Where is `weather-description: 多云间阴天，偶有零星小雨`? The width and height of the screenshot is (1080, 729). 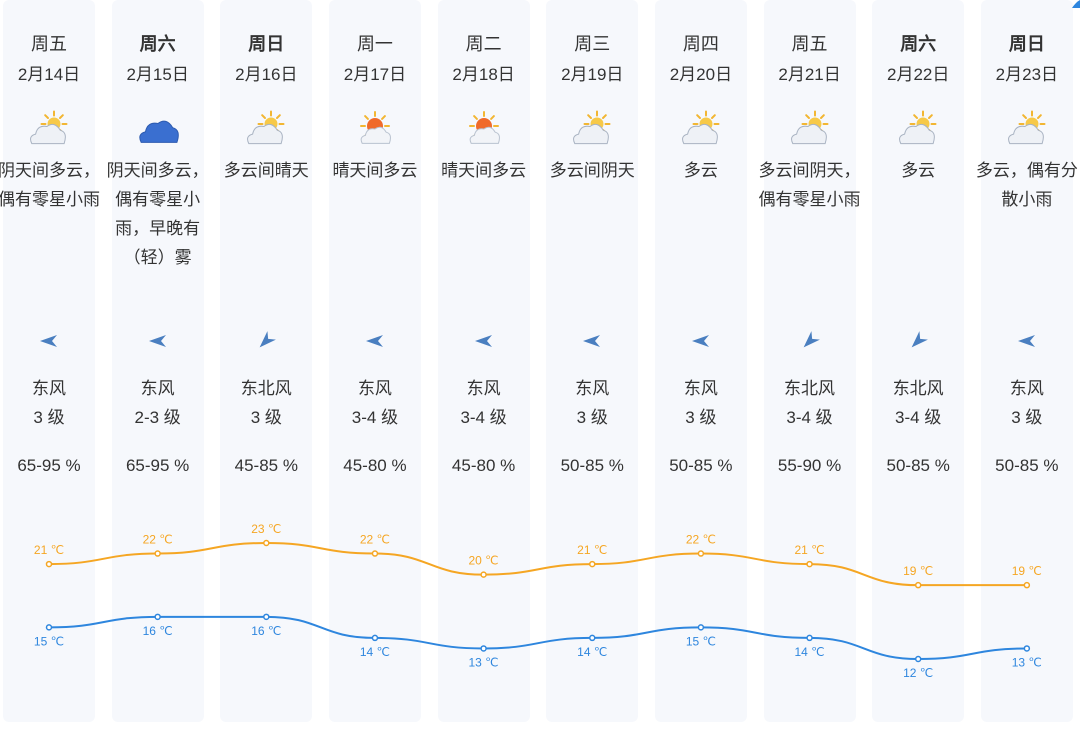
weather-description: 多云间阴天，偶有零星小雨 is located at coordinates (809, 185).